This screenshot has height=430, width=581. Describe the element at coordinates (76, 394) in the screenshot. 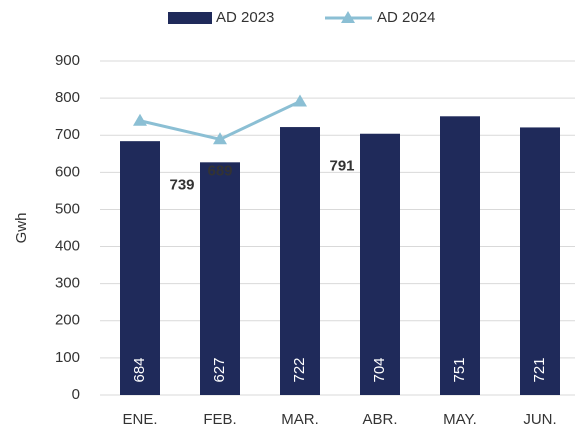

I see `y-tick-label: 0` at that location.